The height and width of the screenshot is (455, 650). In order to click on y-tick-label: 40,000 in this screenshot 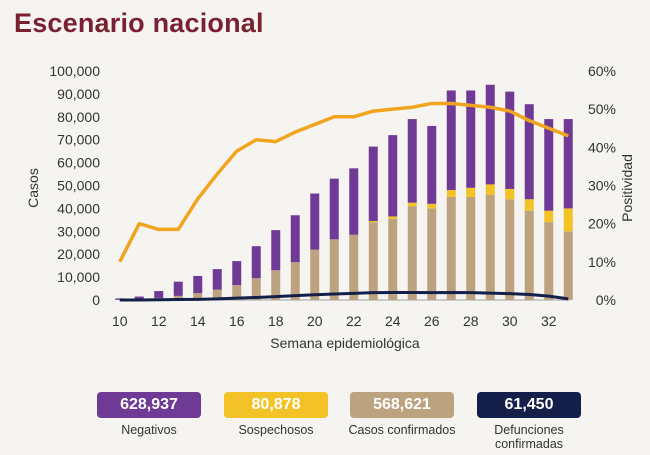, I will do `click(78, 208)`.